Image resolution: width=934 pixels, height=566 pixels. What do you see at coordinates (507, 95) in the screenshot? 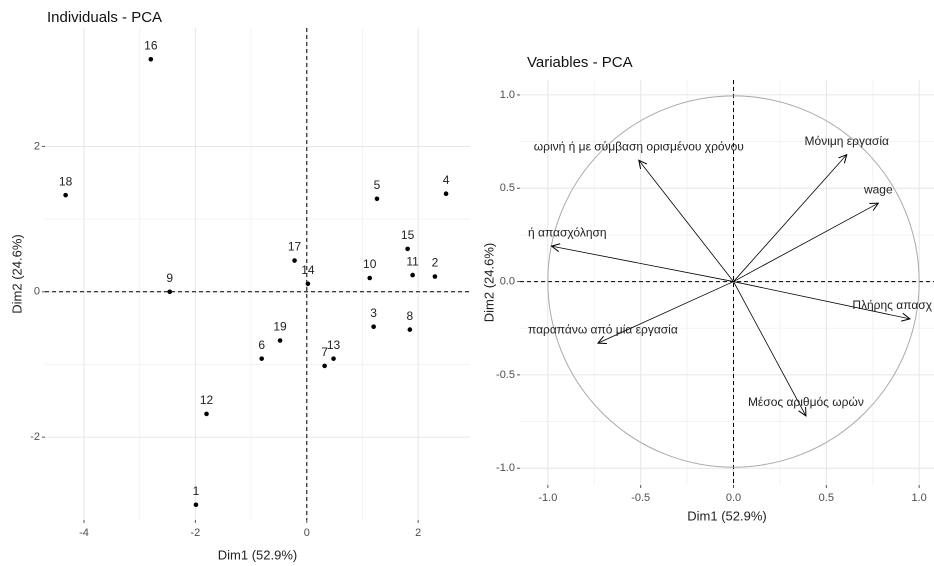
I see `y-tick-label: 1.0` at bounding box center [507, 95].